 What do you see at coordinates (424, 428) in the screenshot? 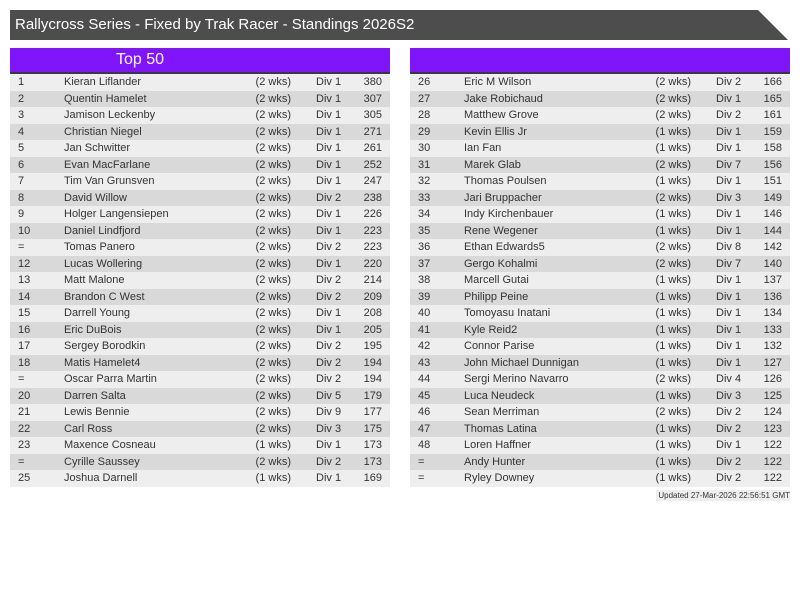
I see `rank: 47` at bounding box center [424, 428].